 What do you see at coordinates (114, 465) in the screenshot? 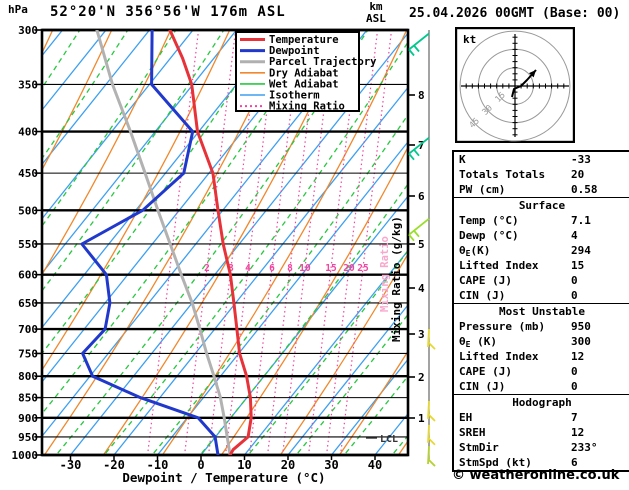
I see `temp-tick-label: -20` at bounding box center [114, 465].